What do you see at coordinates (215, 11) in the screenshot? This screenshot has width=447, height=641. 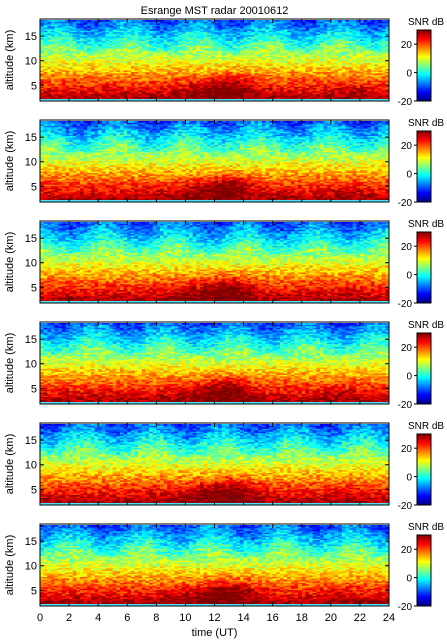 I see `chart-title: Esrange MST radar 20010612` at bounding box center [215, 11].